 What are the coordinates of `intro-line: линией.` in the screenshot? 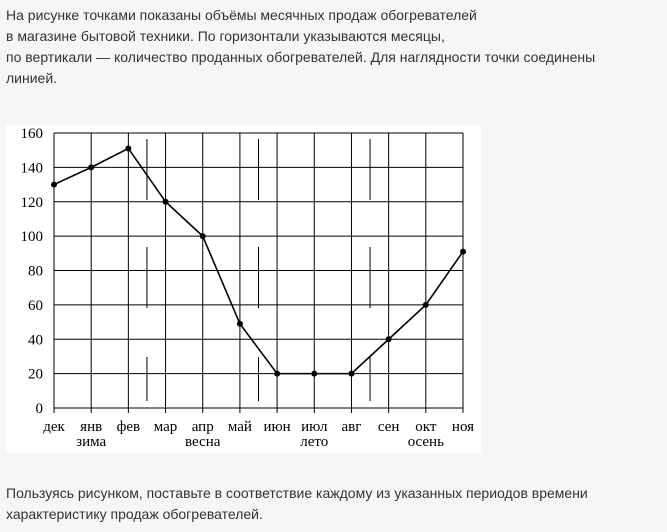 It's located at (32, 78).